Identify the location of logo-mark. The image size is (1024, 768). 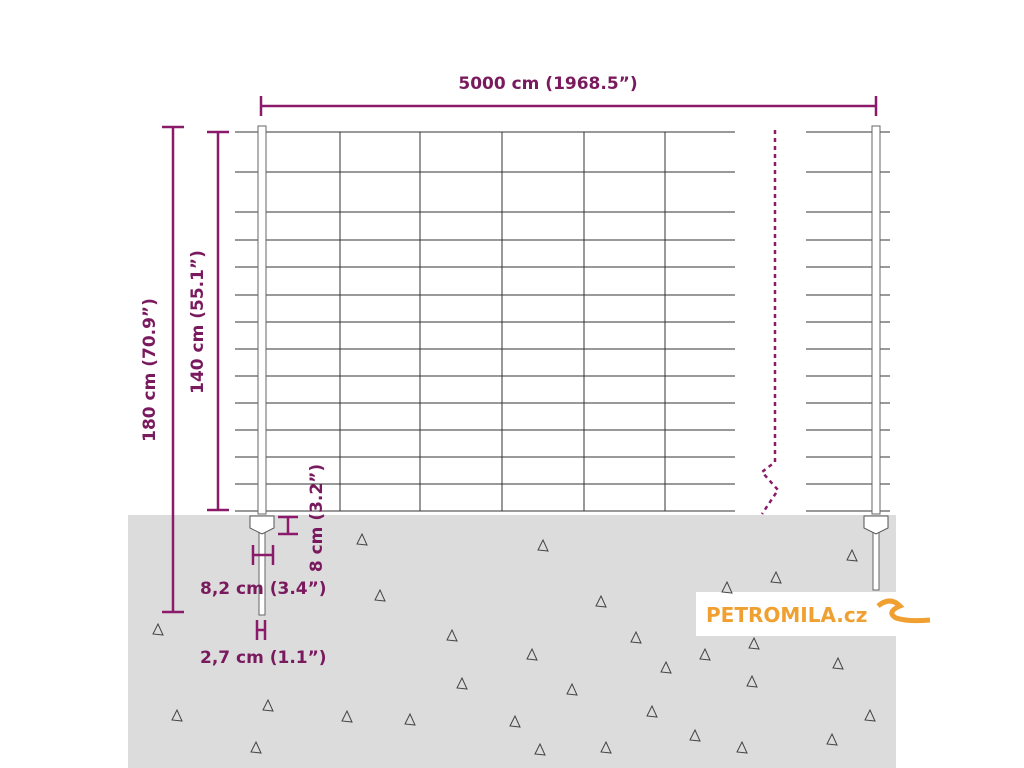
(903, 611).